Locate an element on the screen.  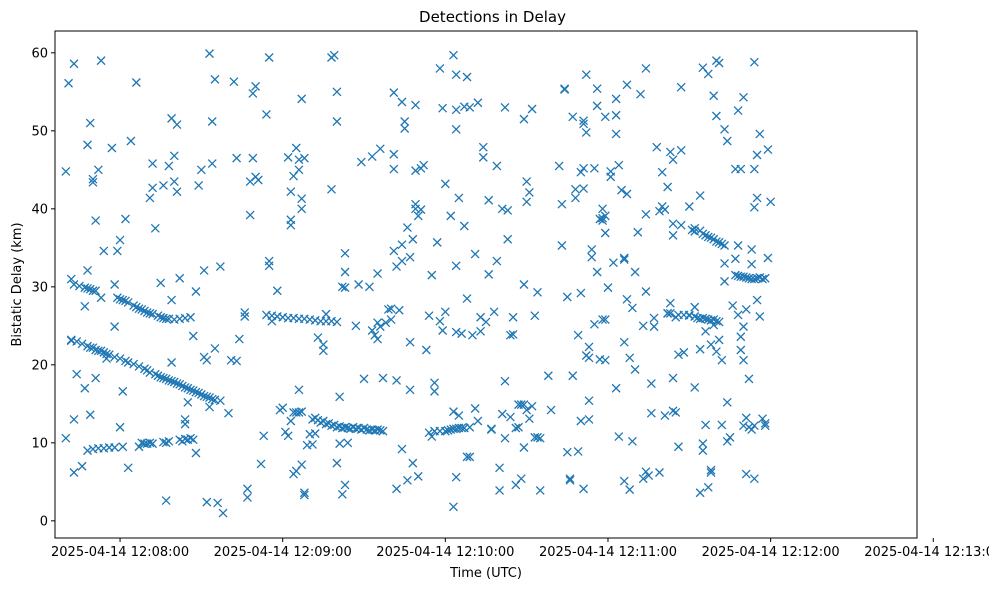
x-tick-label: 2025-04-14 12:13:00 is located at coordinates (926, 552).